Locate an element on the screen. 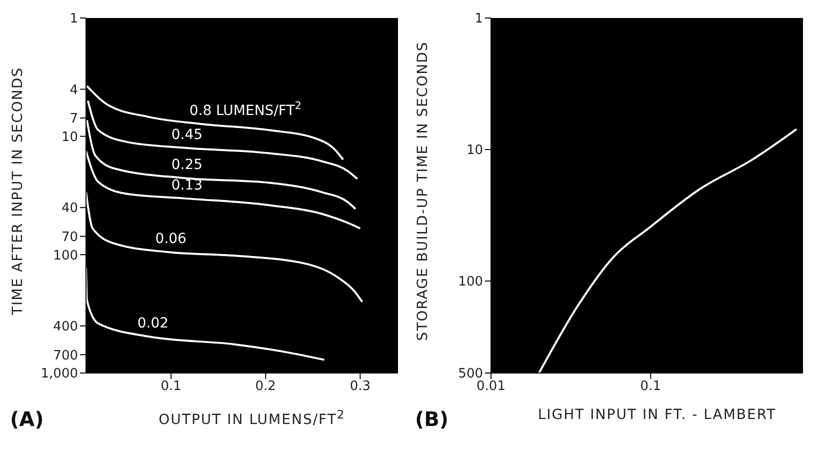 This screenshot has width=825, height=465. y-tick-label: 400 is located at coordinates (65, 327).